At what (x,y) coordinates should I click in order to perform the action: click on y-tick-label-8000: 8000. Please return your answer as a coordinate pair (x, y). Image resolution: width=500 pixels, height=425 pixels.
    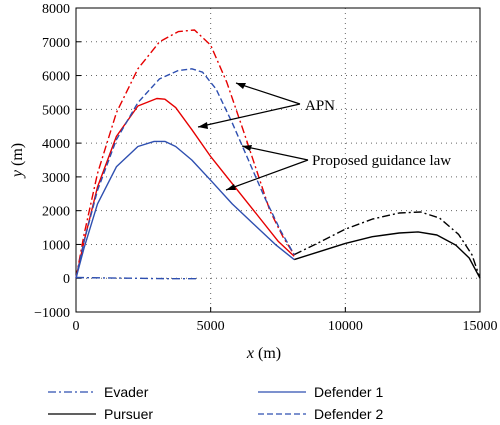
    Looking at the image, I should click on (56, 9).